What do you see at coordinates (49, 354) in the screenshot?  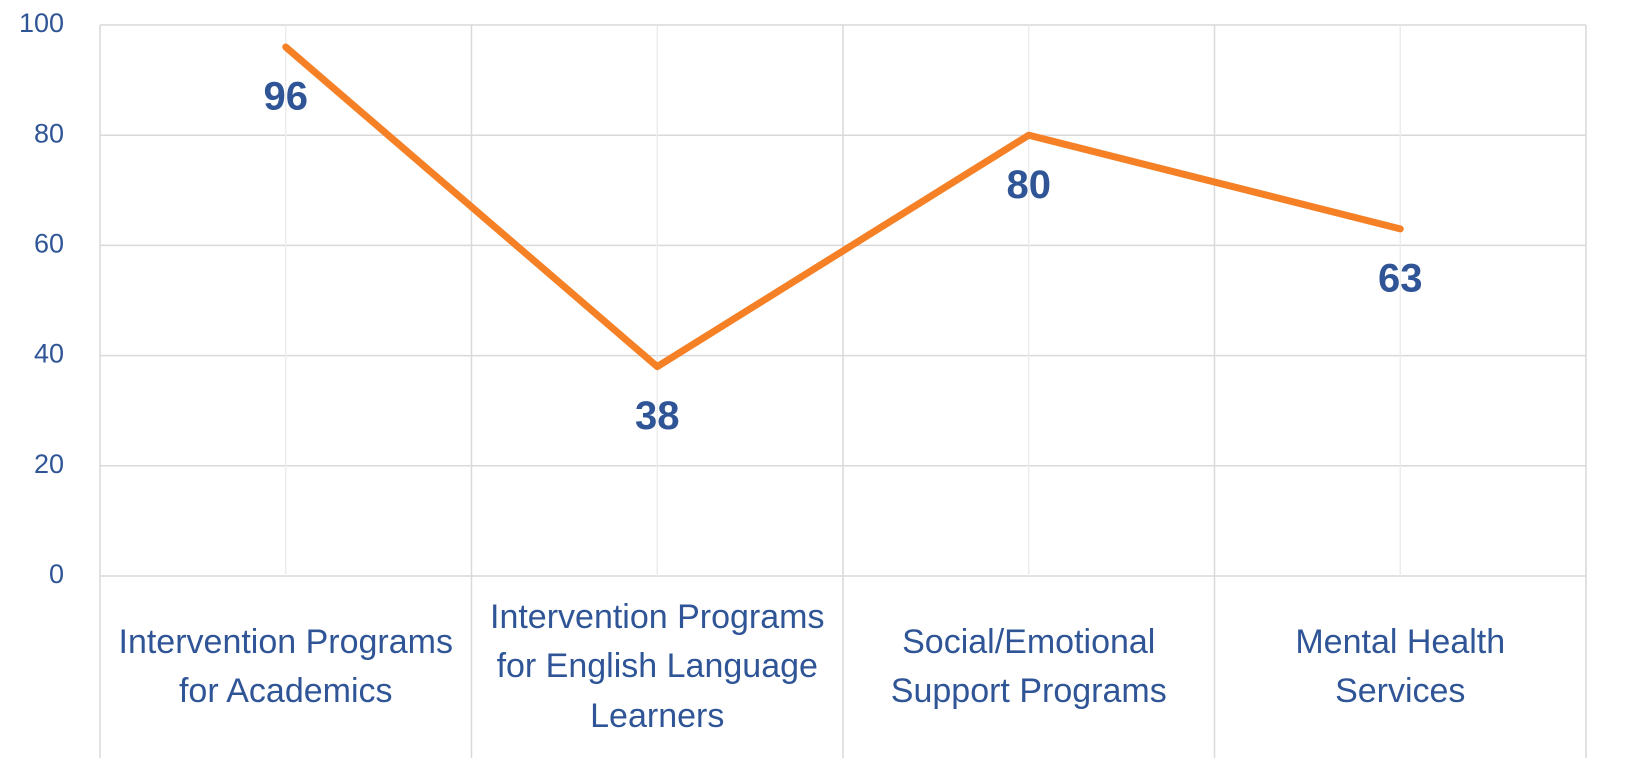 I see `y-tick-label: 40` at bounding box center [49, 354].